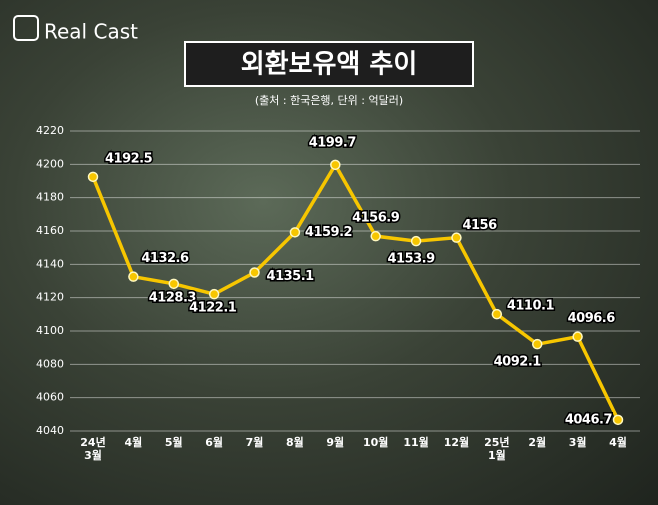 Image resolution: width=658 pixels, height=505 pixels. I want to click on logo-icon, so click(26, 28).